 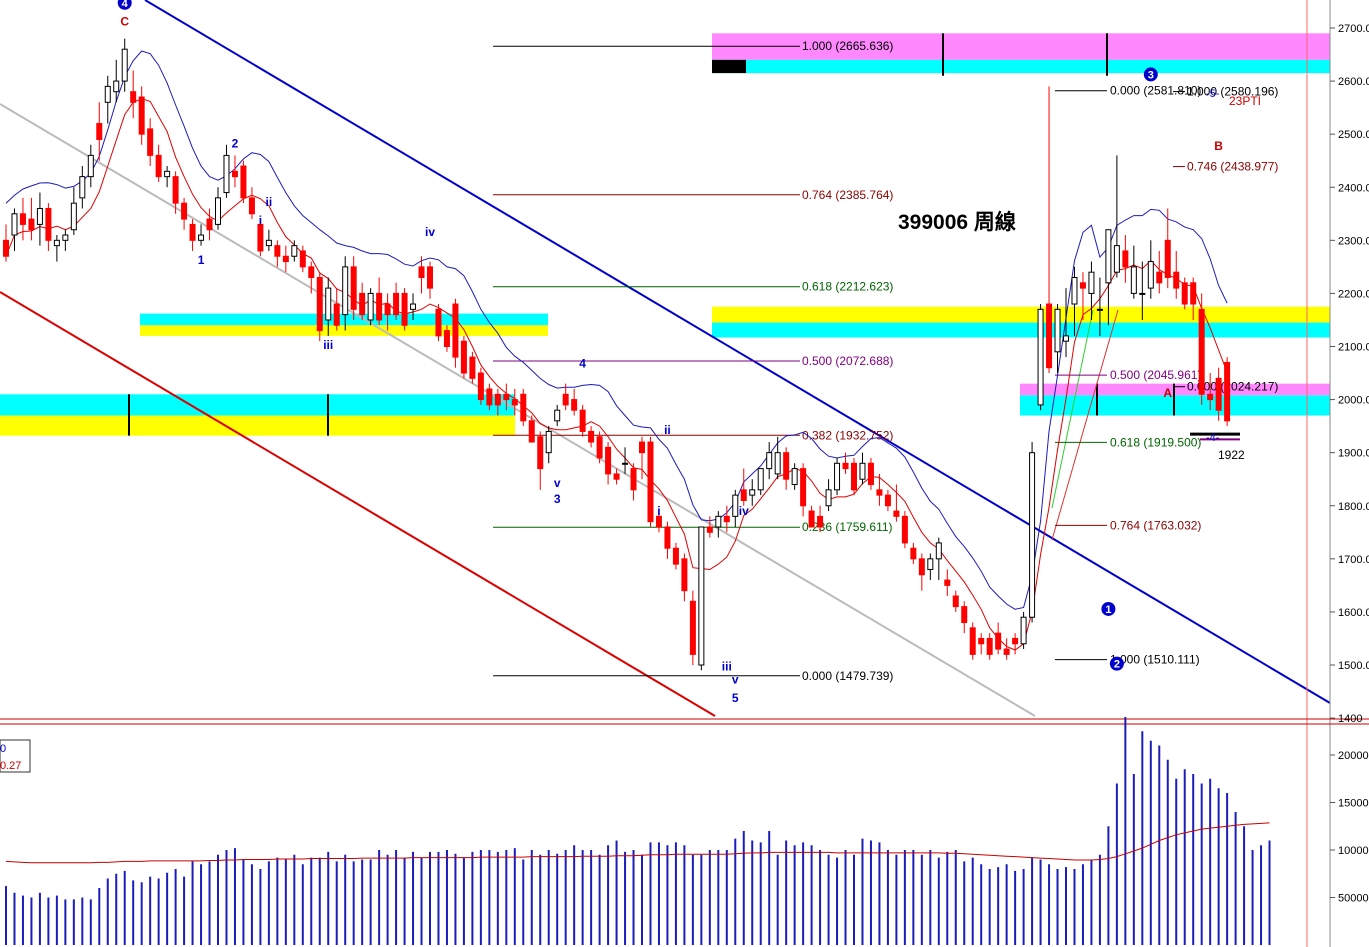 I want to click on resistance-zone-top-magenta, so click(x=1021, y=46).